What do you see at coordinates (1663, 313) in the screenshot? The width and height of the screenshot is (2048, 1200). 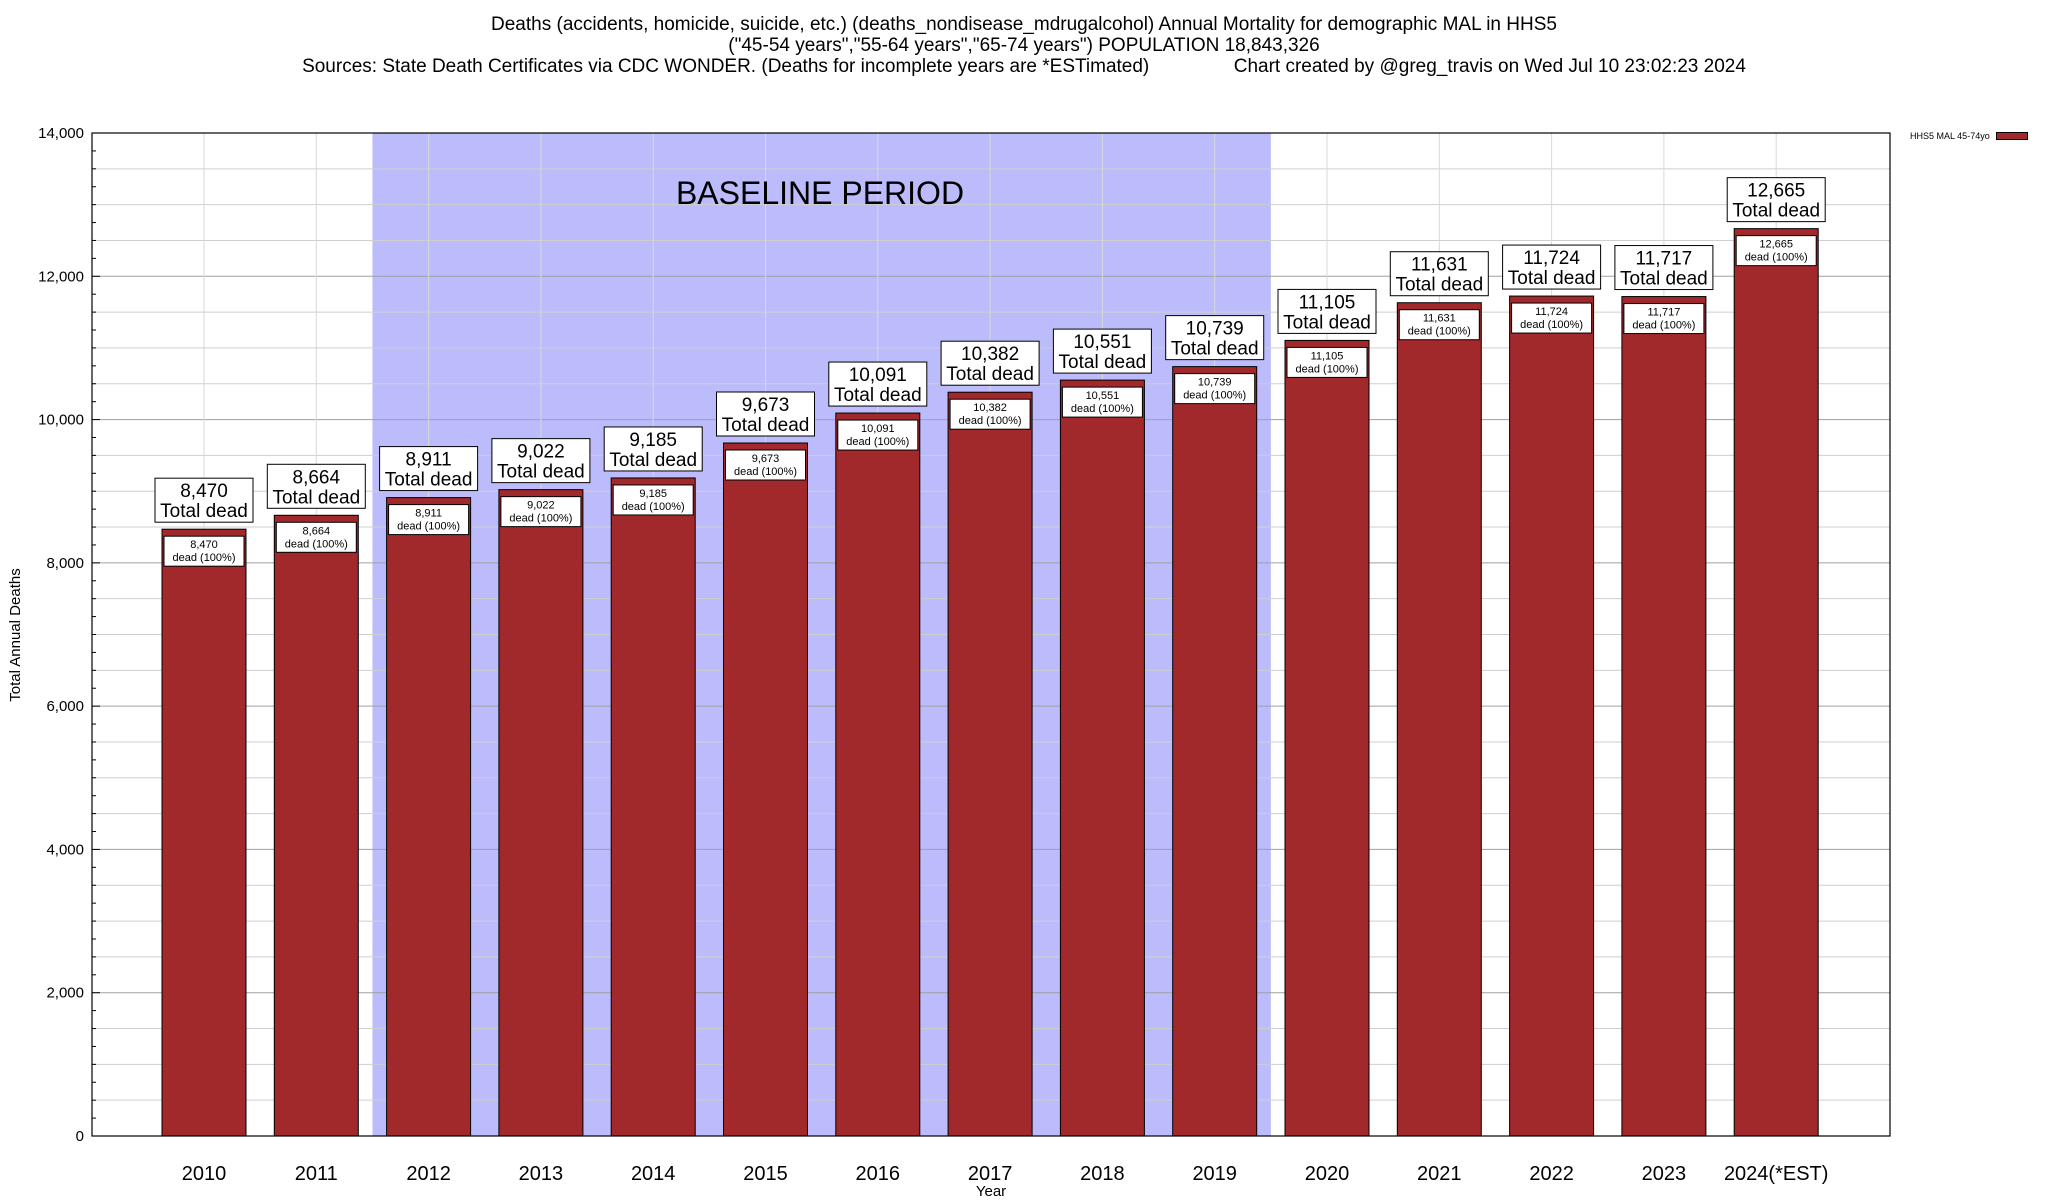 I see `bar-inner-value-label: 11,717` at bounding box center [1663, 313].